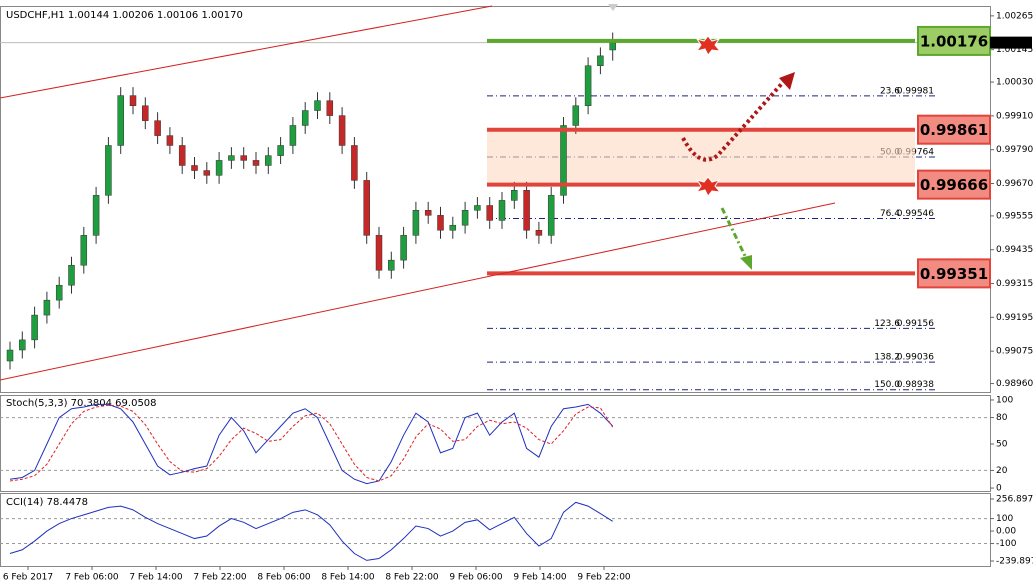  What do you see at coordinates (284, 578) in the screenshot?
I see `x-tick-label: 8 Feb 06:00` at bounding box center [284, 578].